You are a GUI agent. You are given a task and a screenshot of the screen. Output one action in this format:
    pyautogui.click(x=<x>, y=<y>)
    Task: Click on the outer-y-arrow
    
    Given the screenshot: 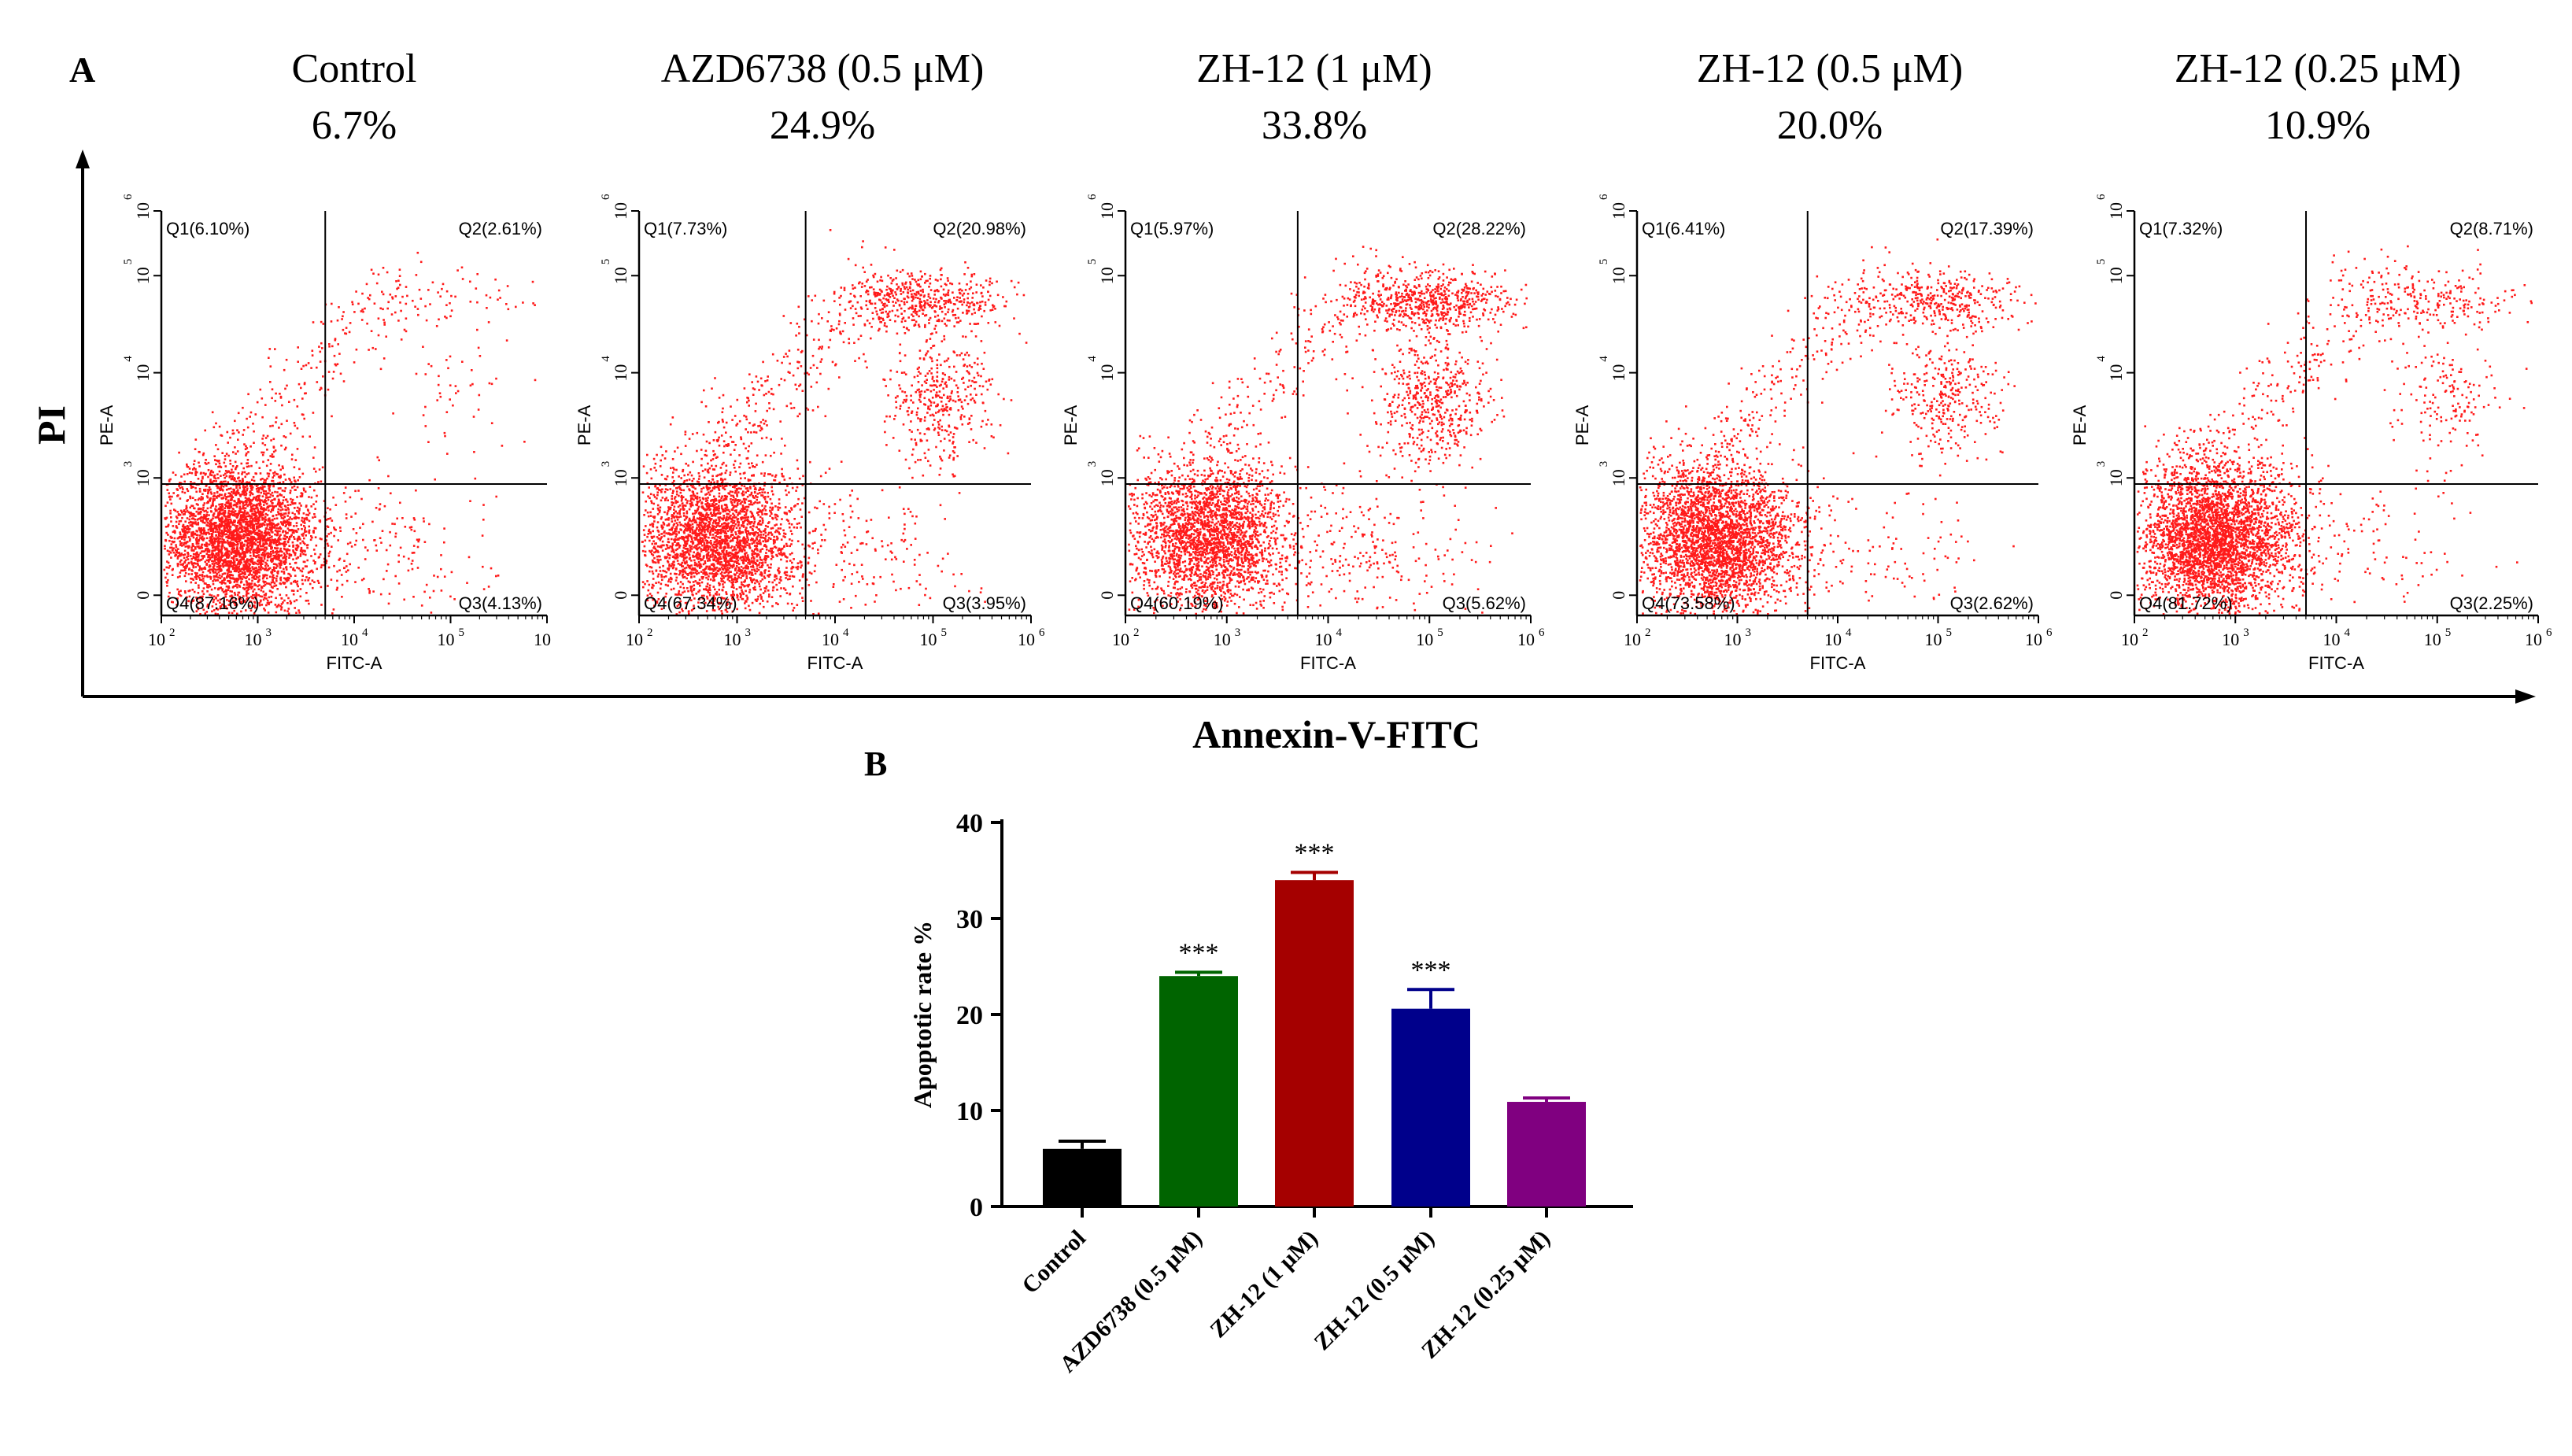 What is the action you would take?
    pyautogui.click(x=83, y=159)
    